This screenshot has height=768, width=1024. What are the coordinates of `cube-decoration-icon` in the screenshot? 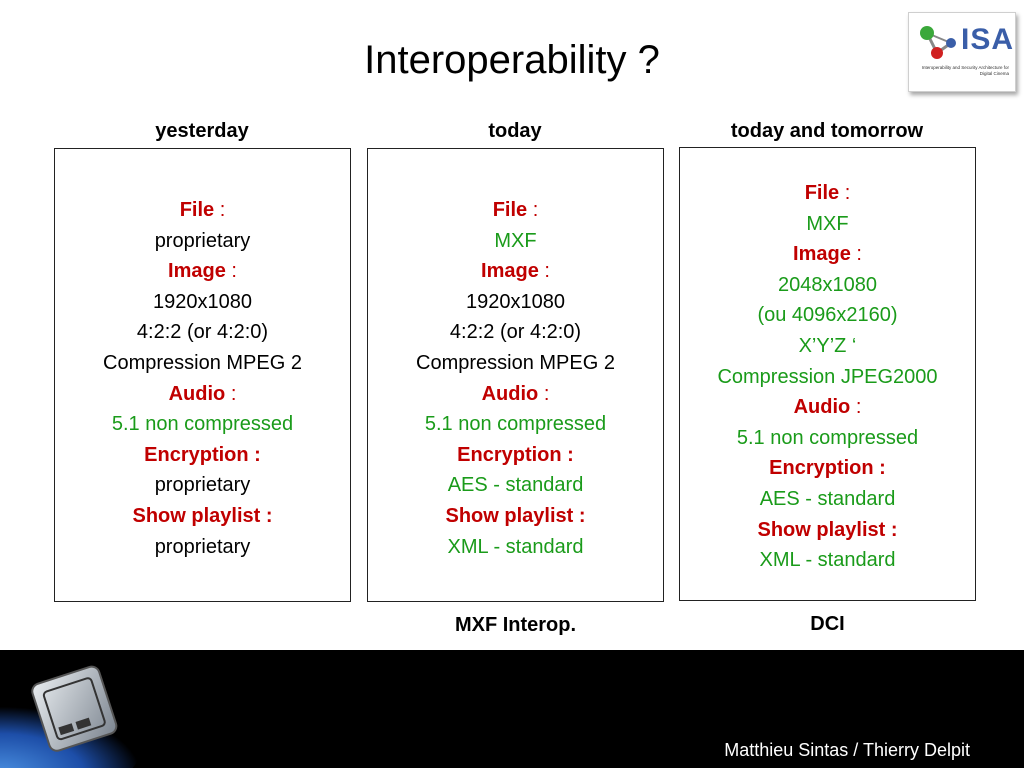 It's located at (70, 716).